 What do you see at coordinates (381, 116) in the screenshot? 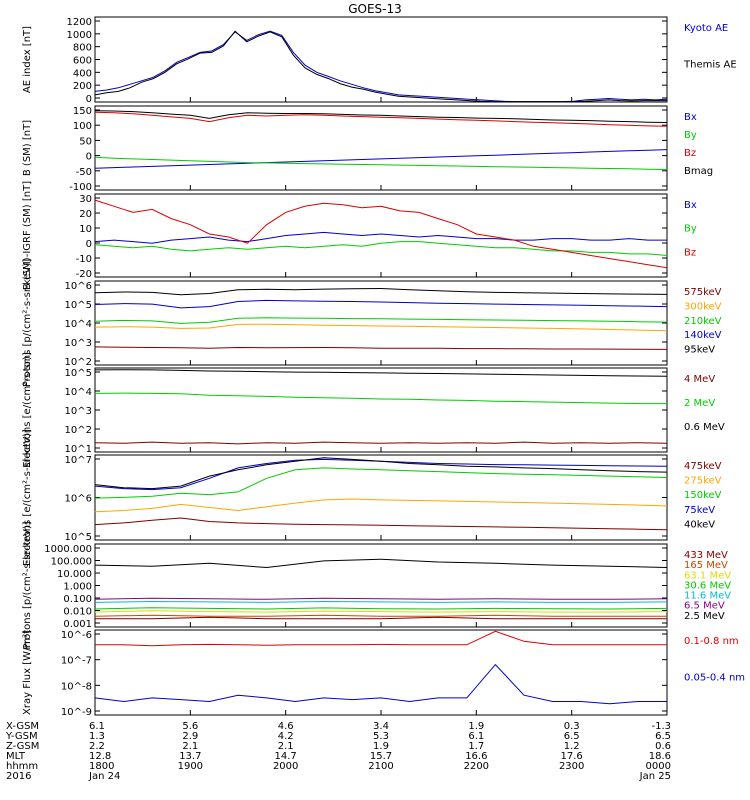
I see `series-line-bmag` at bounding box center [381, 116].